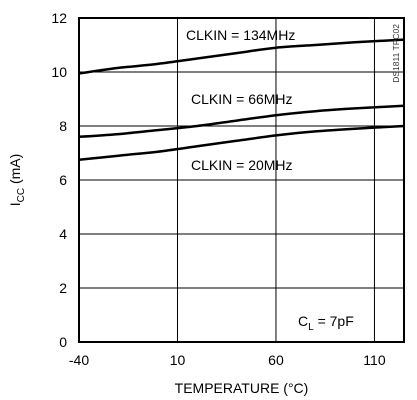 Image resolution: width=417 pixels, height=400 pixels. I want to click on x-tick-label: 60, so click(276, 360).